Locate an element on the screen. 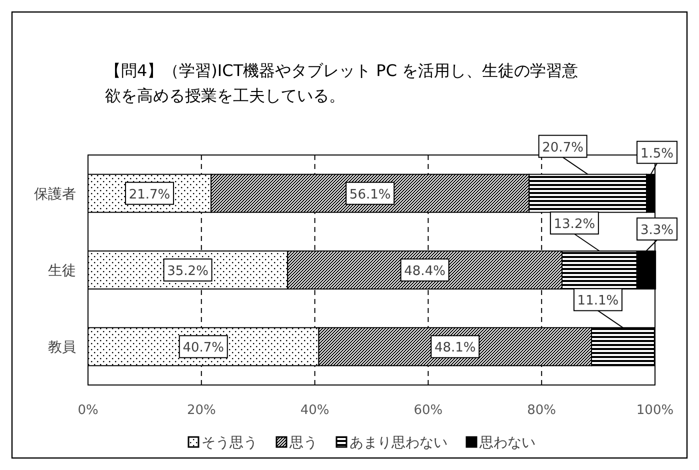  data-label: 20.7% is located at coordinates (563, 148).